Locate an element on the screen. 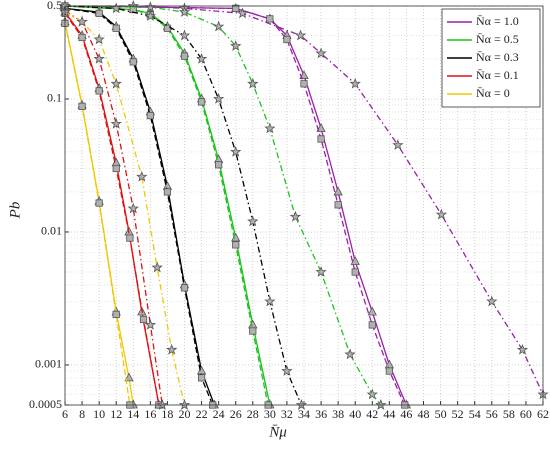 The image size is (550, 451). x-tick-label: 58 is located at coordinates (509, 414).